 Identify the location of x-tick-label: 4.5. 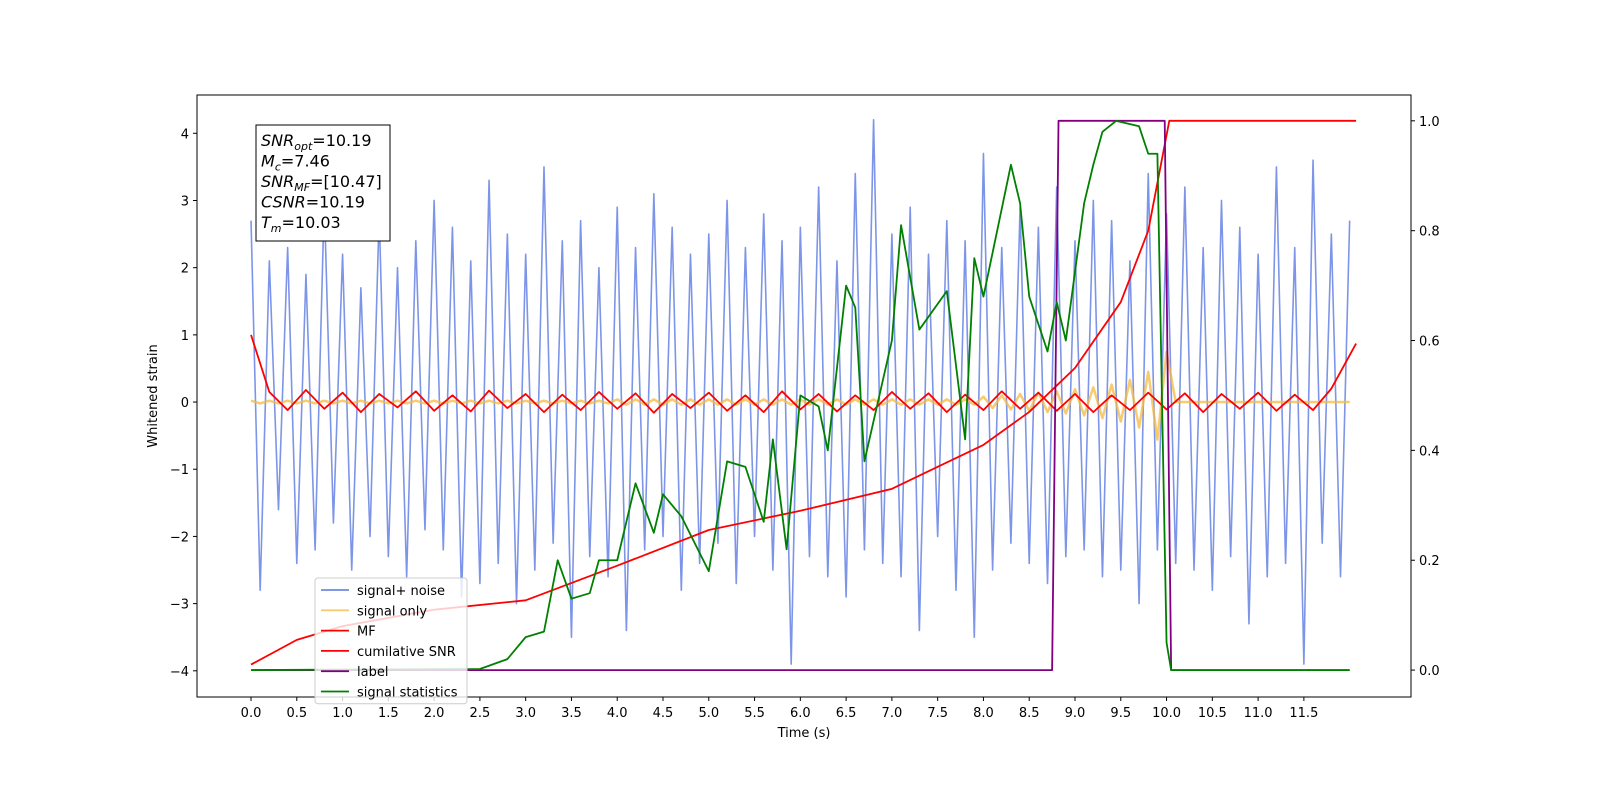
(663, 713).